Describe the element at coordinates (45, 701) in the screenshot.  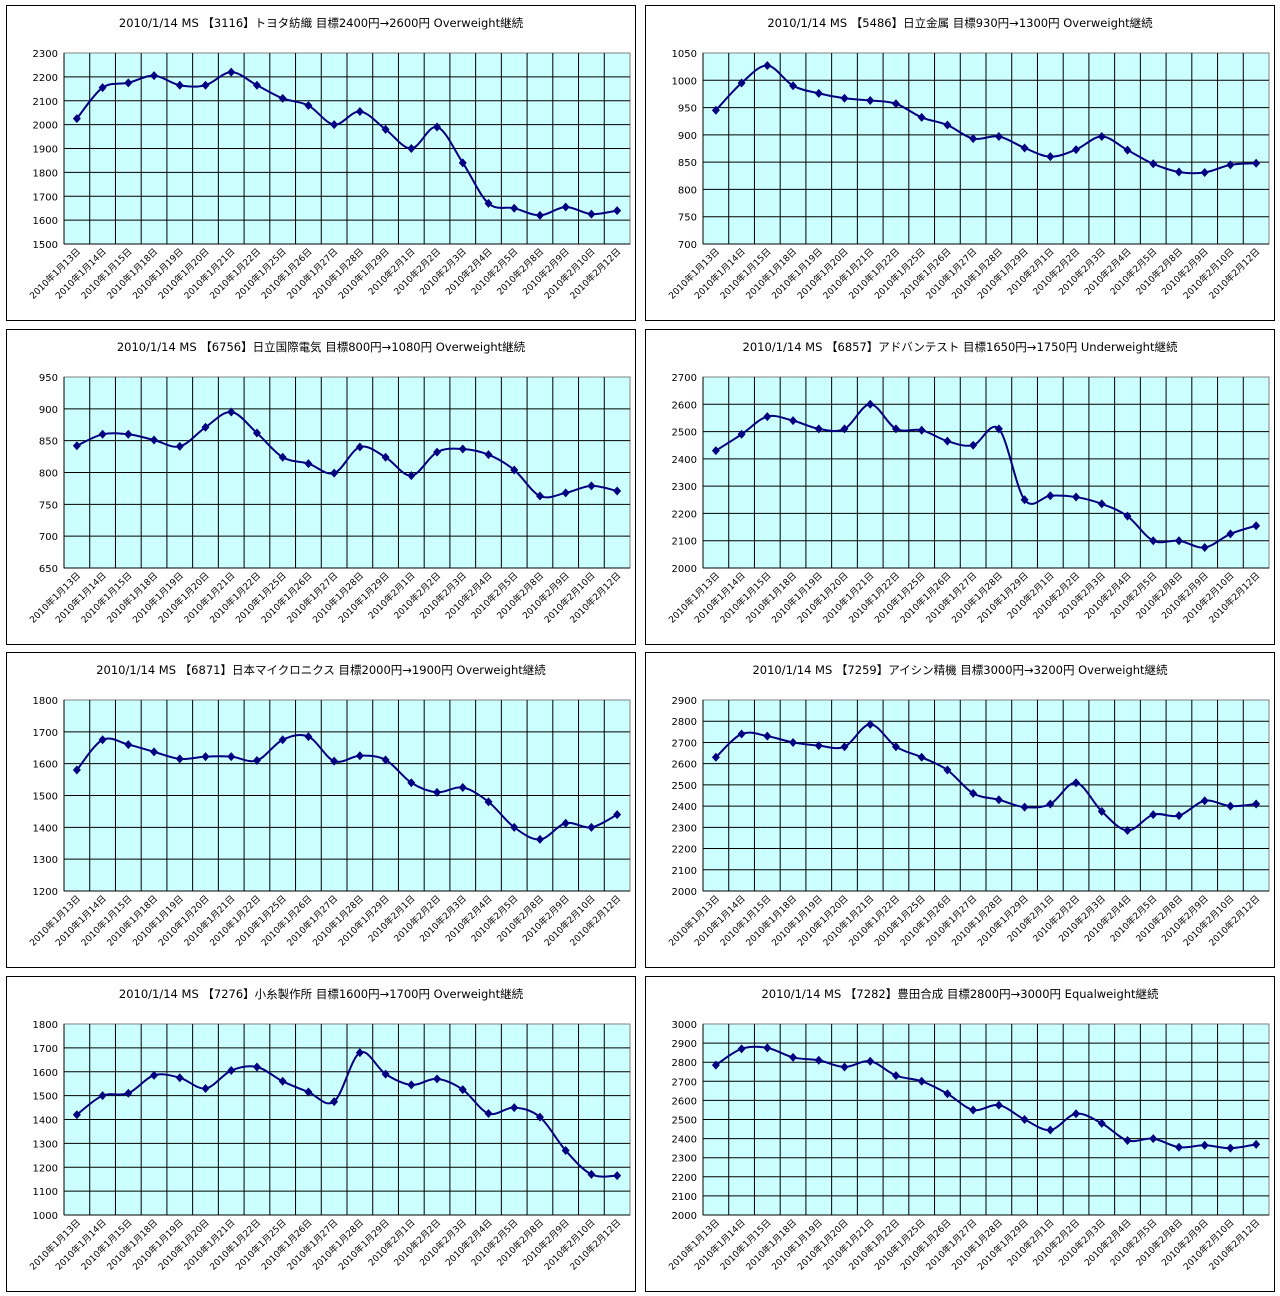
I see `y-tick-label: 1800` at that location.